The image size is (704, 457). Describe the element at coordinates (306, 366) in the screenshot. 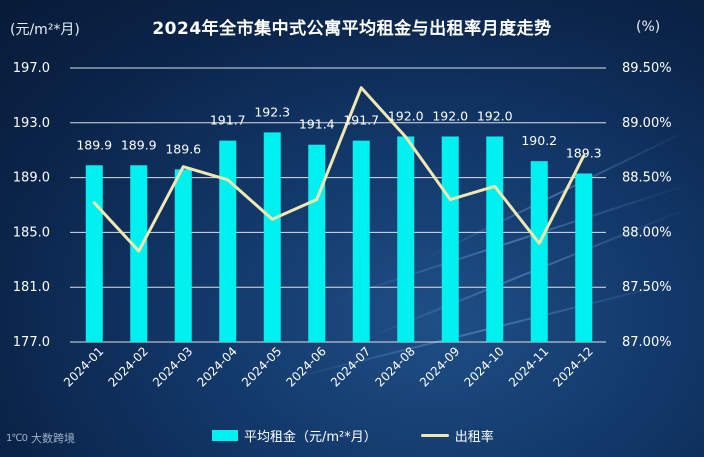

I see `x-axis-category-label: 2024-06` at that location.